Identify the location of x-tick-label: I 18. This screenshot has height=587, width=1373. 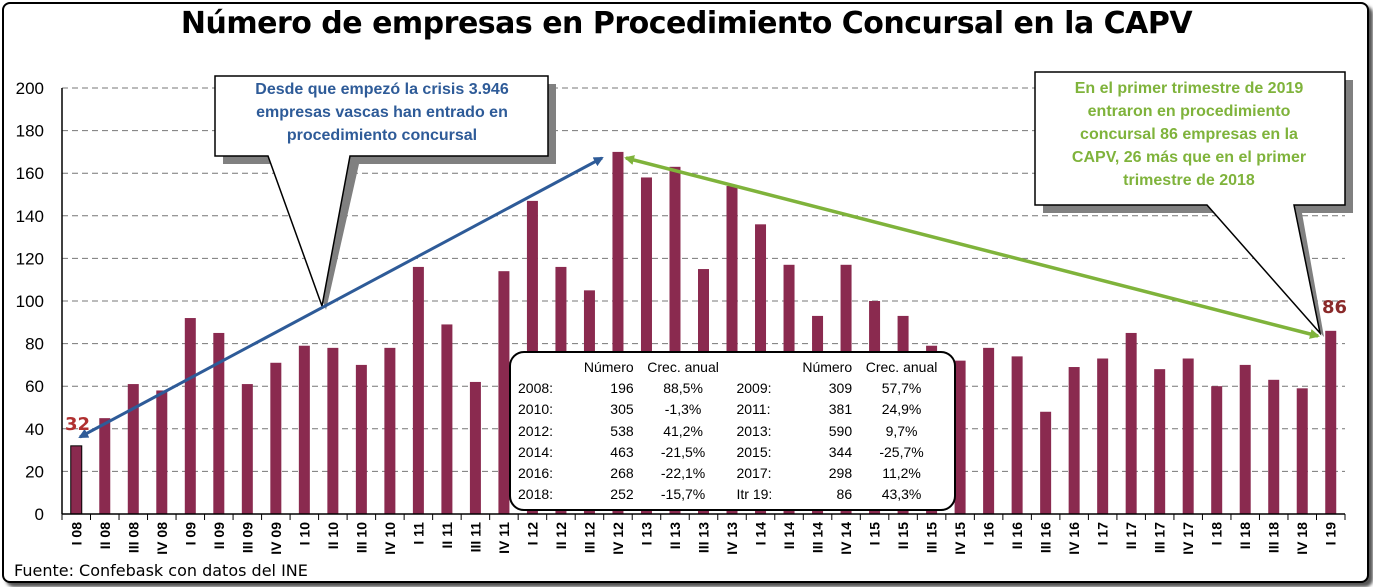
(1217, 534).